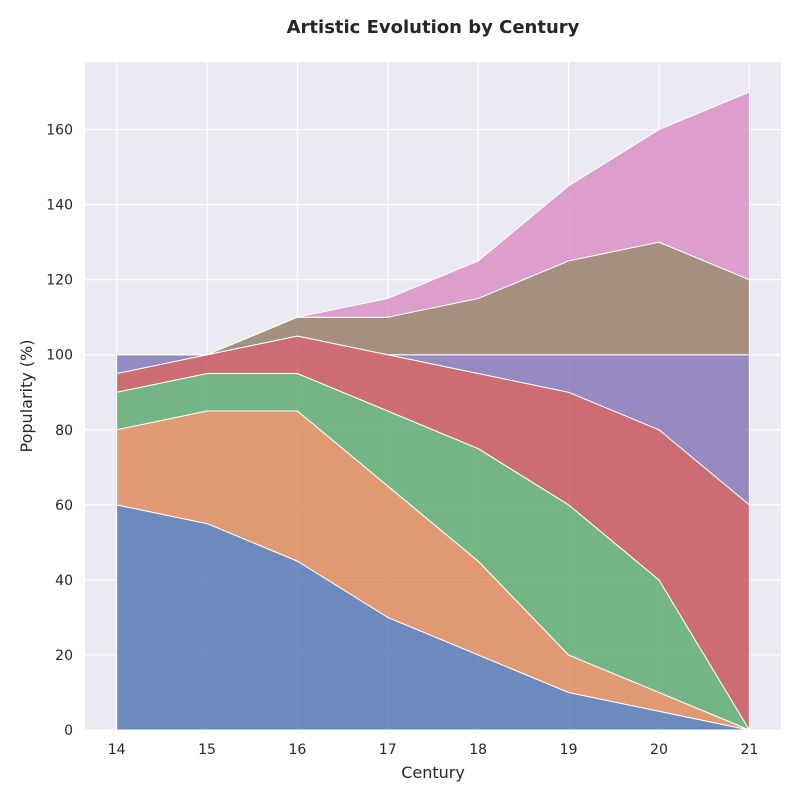  Describe the element at coordinates (569, 750) in the screenshot. I see `x-tick-label-19: 19` at that location.